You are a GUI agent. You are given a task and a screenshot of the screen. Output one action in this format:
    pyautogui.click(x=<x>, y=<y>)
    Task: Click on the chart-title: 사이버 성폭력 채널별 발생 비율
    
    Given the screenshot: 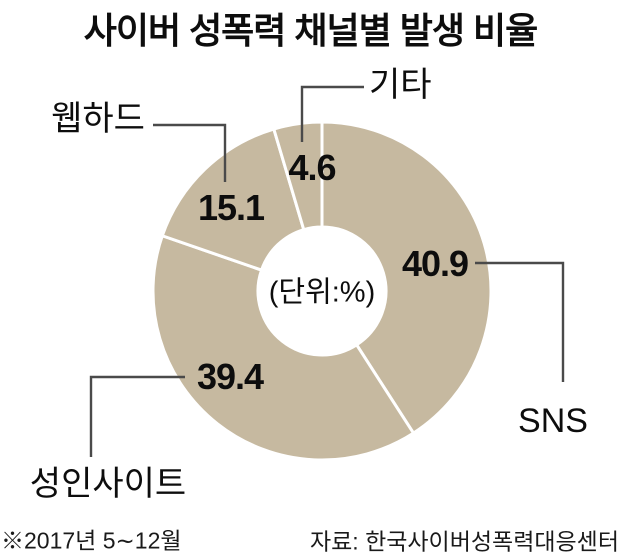 What is the action you would take?
    pyautogui.click(x=311, y=30)
    